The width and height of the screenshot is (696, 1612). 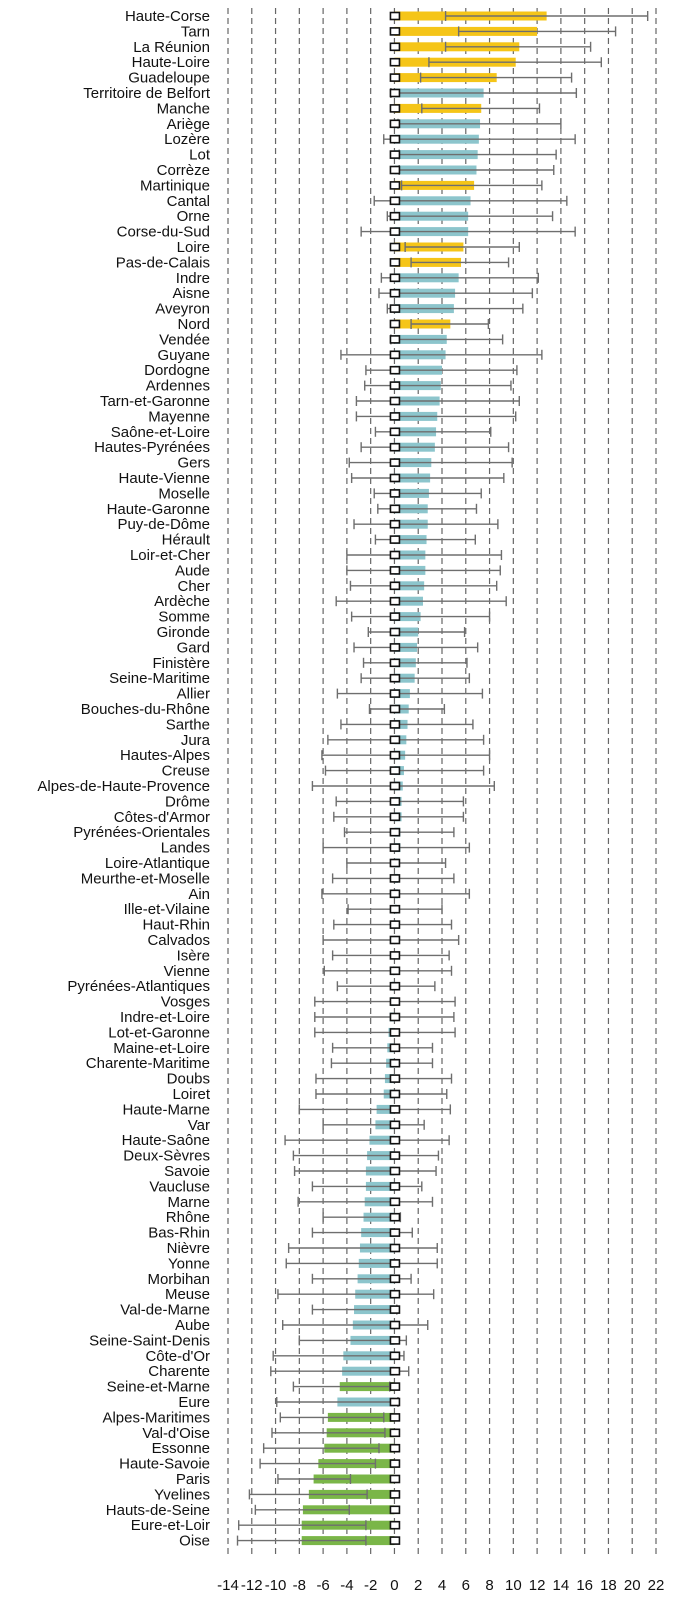 What do you see at coordinates (148, 1063) in the screenshot?
I see `category-label: Charente-Maritime` at bounding box center [148, 1063].